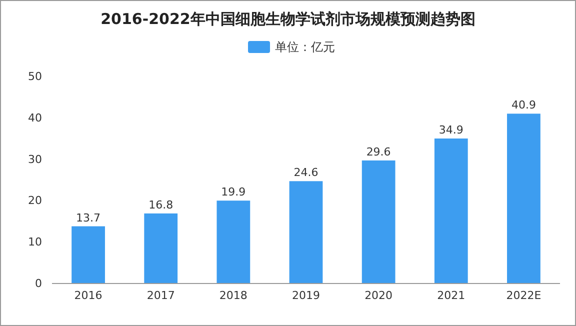 The image size is (576, 326). What do you see at coordinates (305, 47) in the screenshot?
I see `legend-label: 单位：亿元` at bounding box center [305, 47].